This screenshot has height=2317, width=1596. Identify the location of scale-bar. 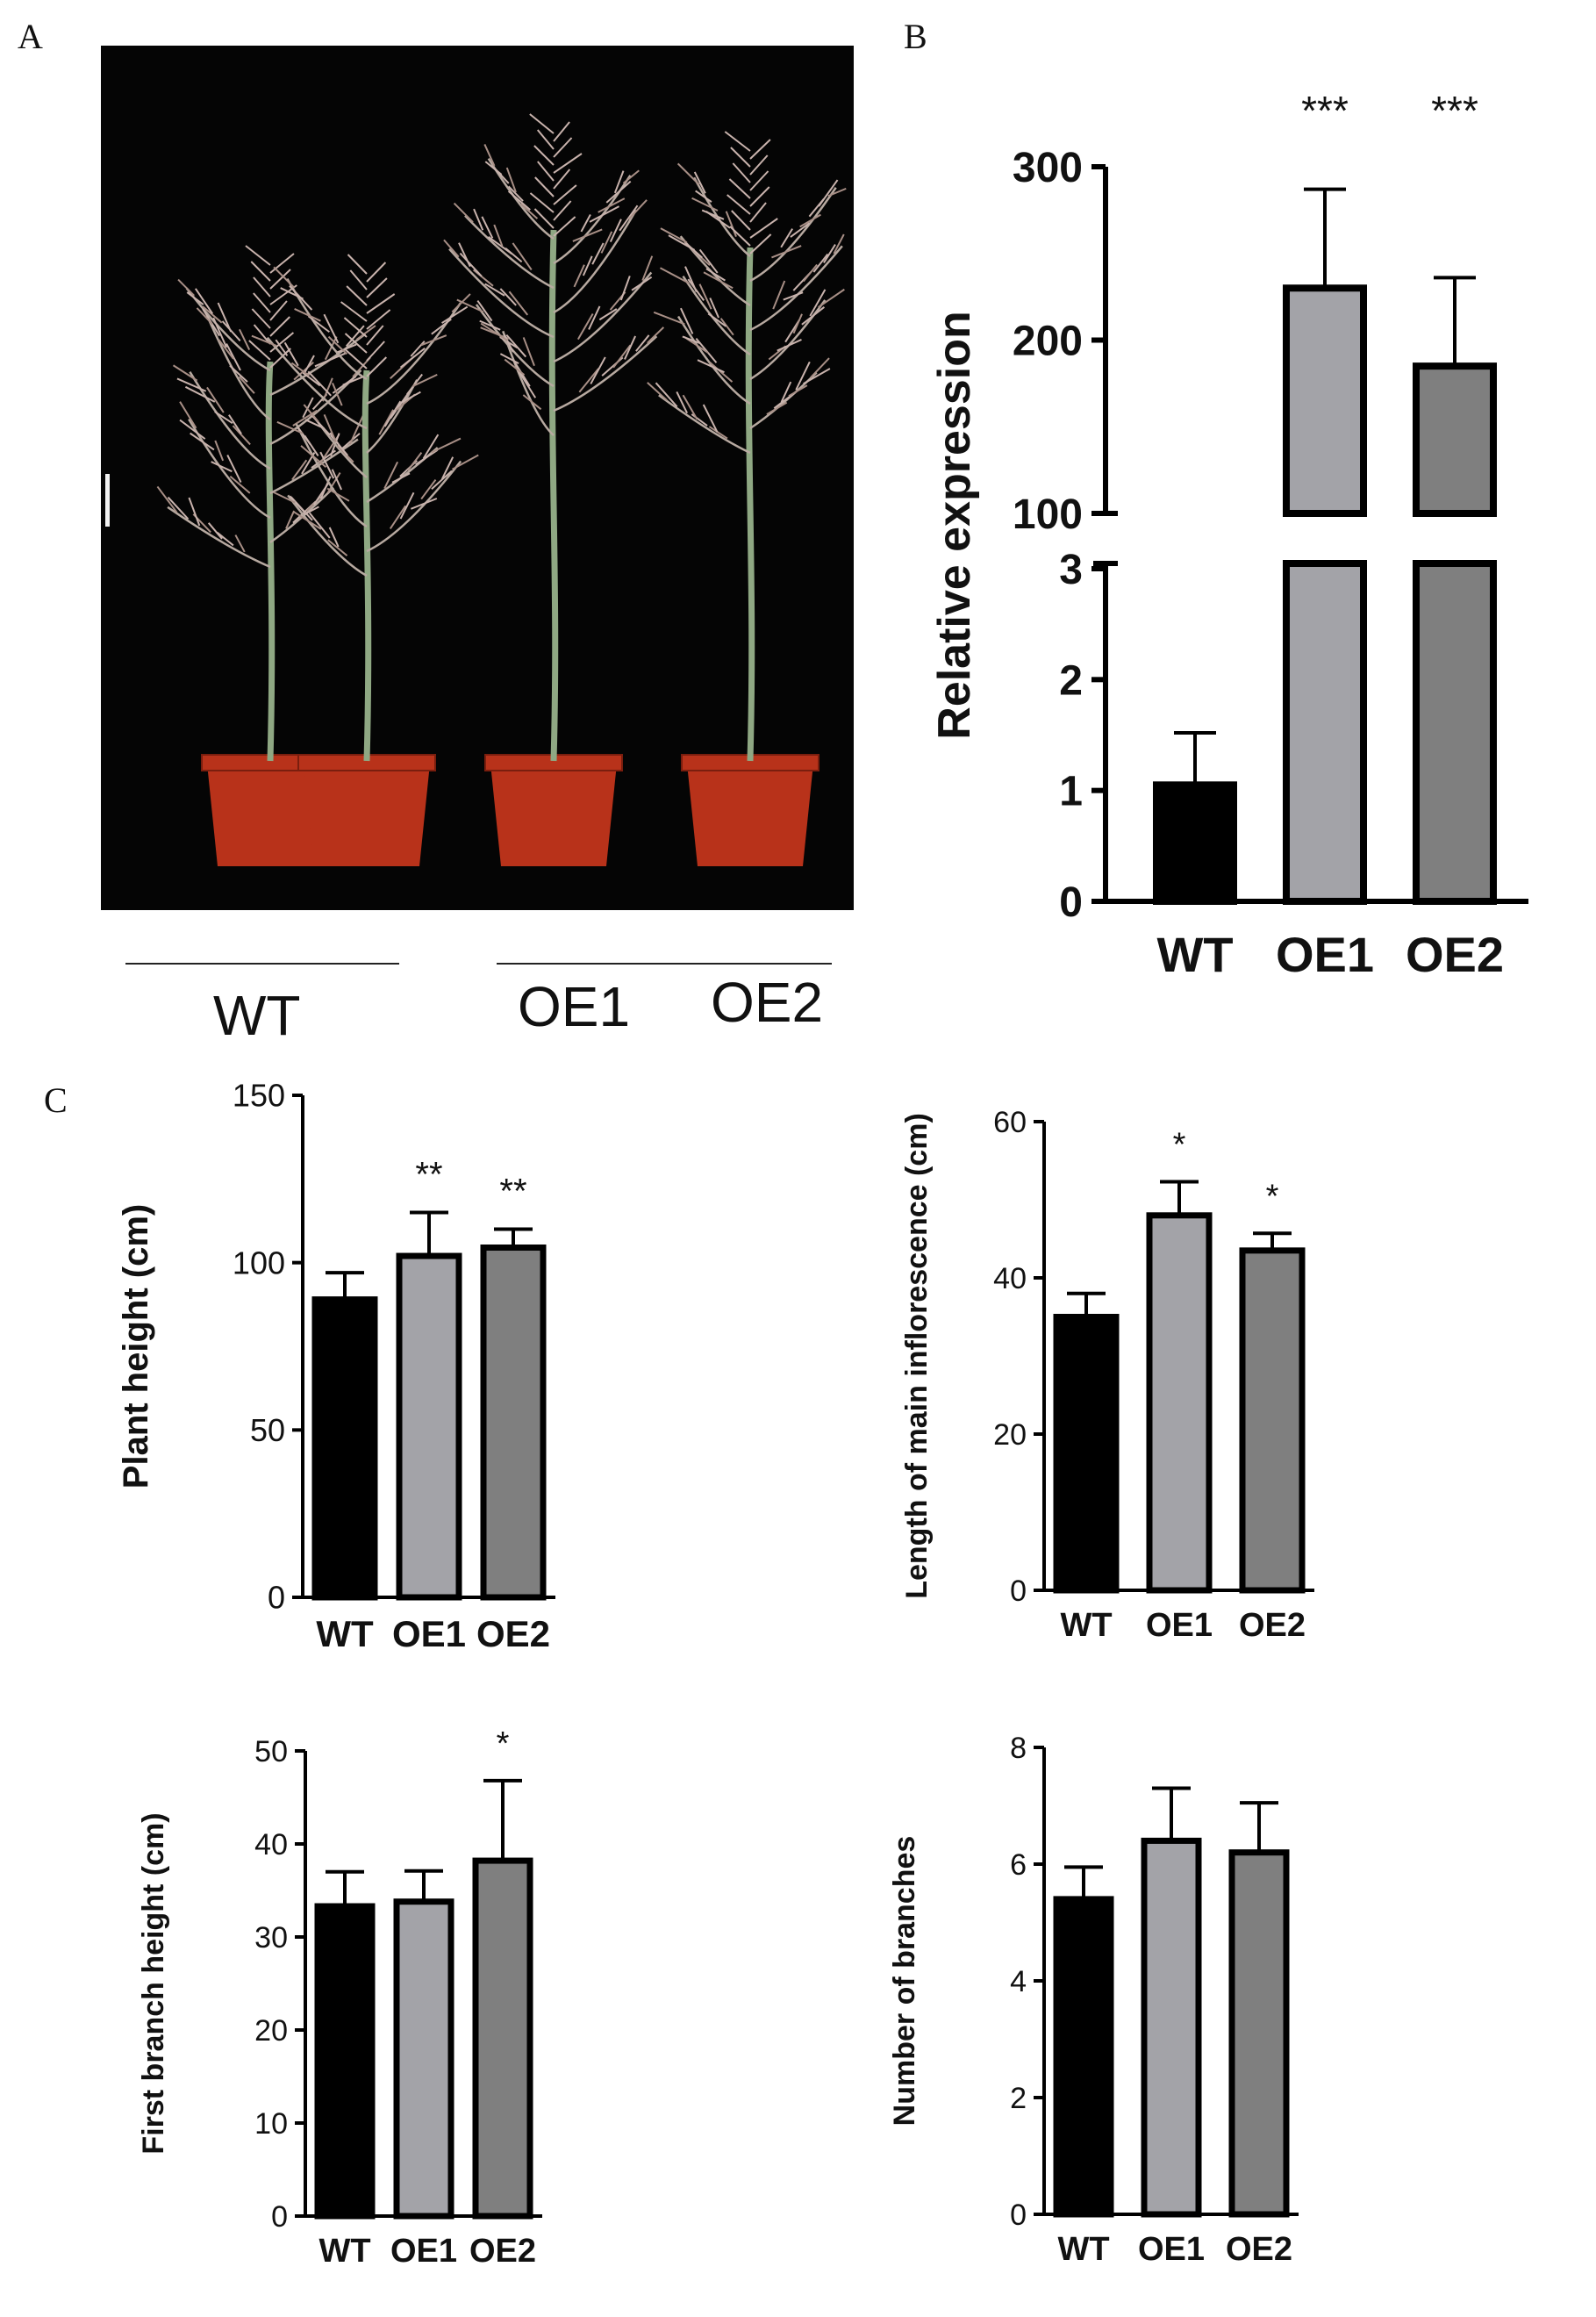
(107, 500).